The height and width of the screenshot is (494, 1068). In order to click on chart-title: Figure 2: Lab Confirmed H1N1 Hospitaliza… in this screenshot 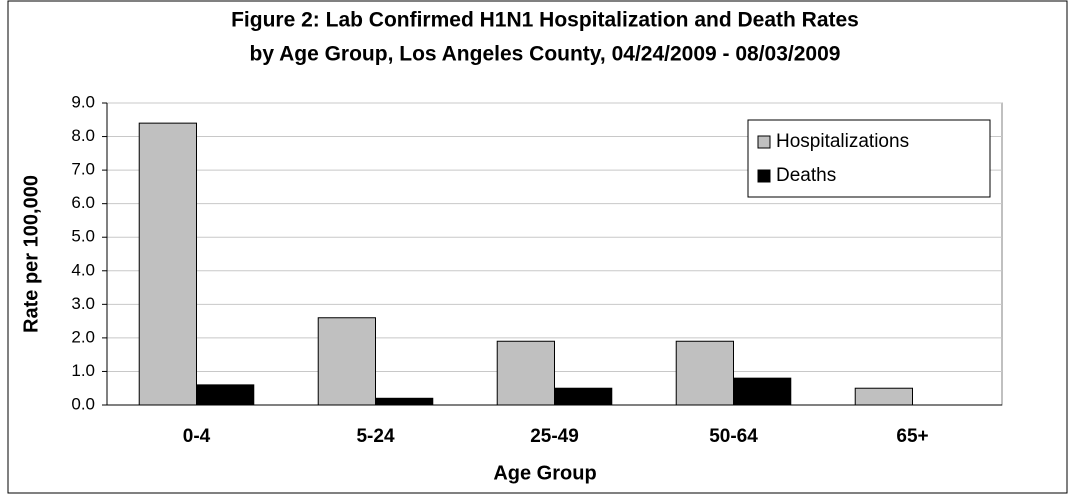, I will do `click(545, 20)`.